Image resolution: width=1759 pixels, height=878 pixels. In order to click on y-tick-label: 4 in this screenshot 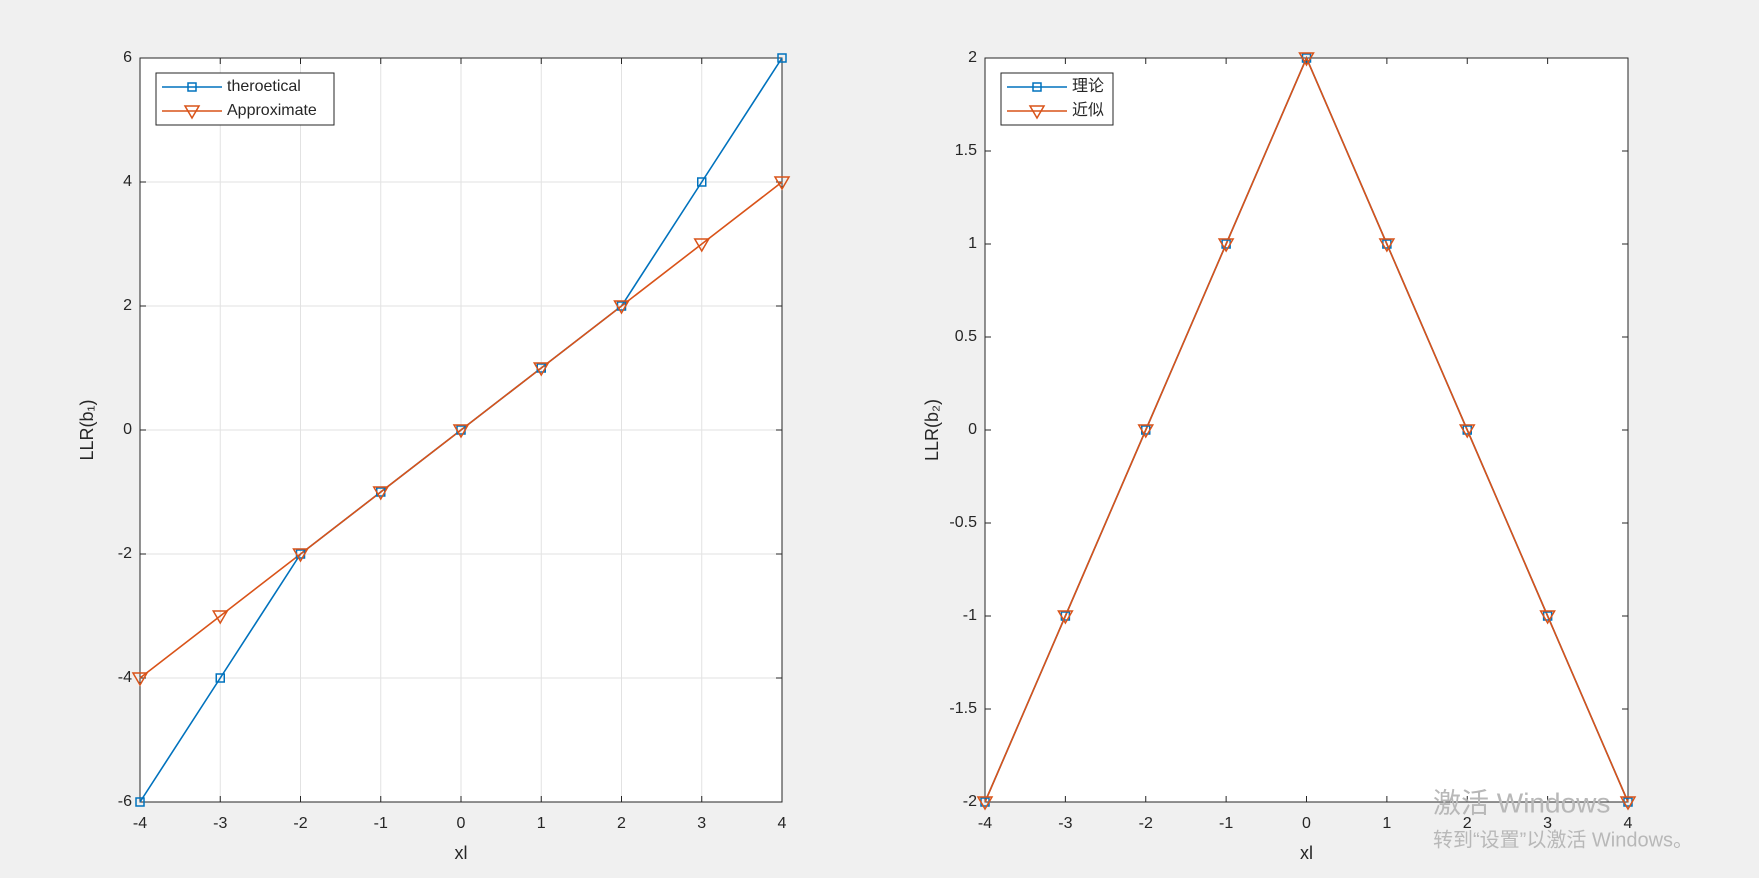, I will do `click(127, 181)`.